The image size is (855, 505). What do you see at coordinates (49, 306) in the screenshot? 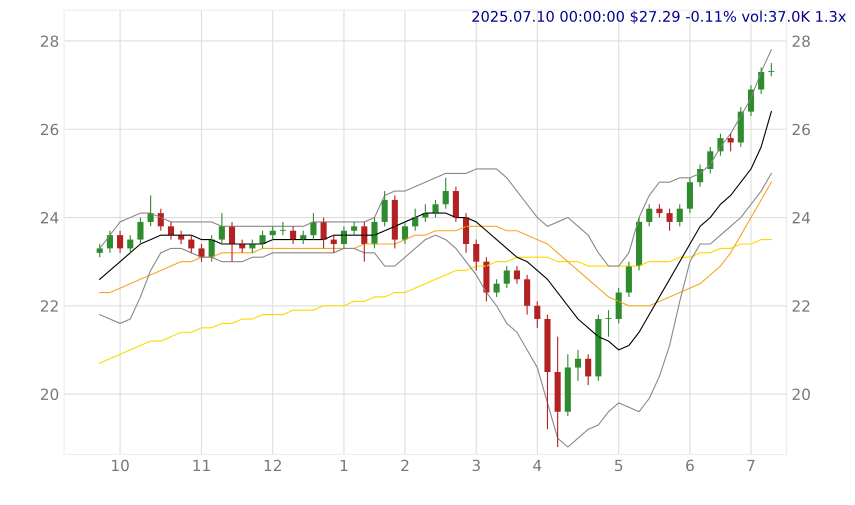
I see `y-tick-label: 22` at bounding box center [49, 306].